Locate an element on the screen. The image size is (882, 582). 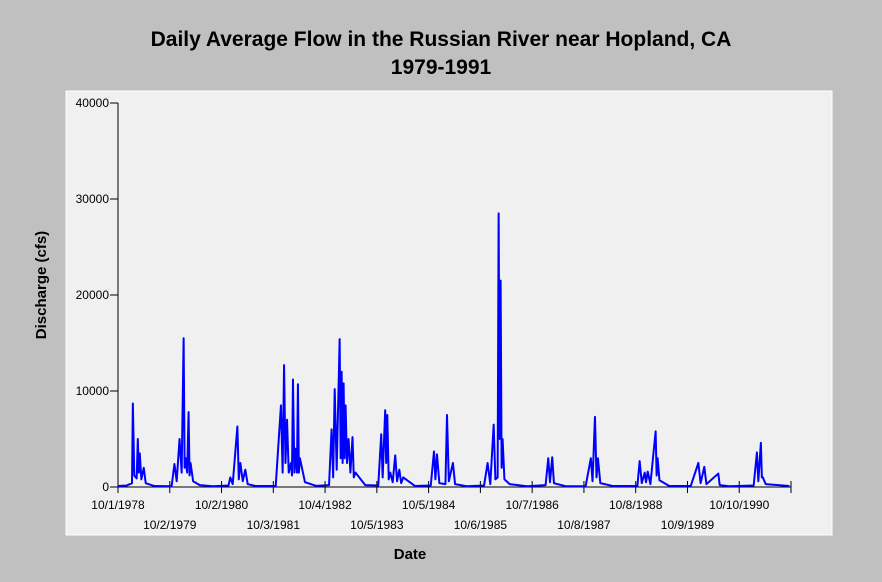
y-tick-label: 40000 is located at coordinates (93, 103).